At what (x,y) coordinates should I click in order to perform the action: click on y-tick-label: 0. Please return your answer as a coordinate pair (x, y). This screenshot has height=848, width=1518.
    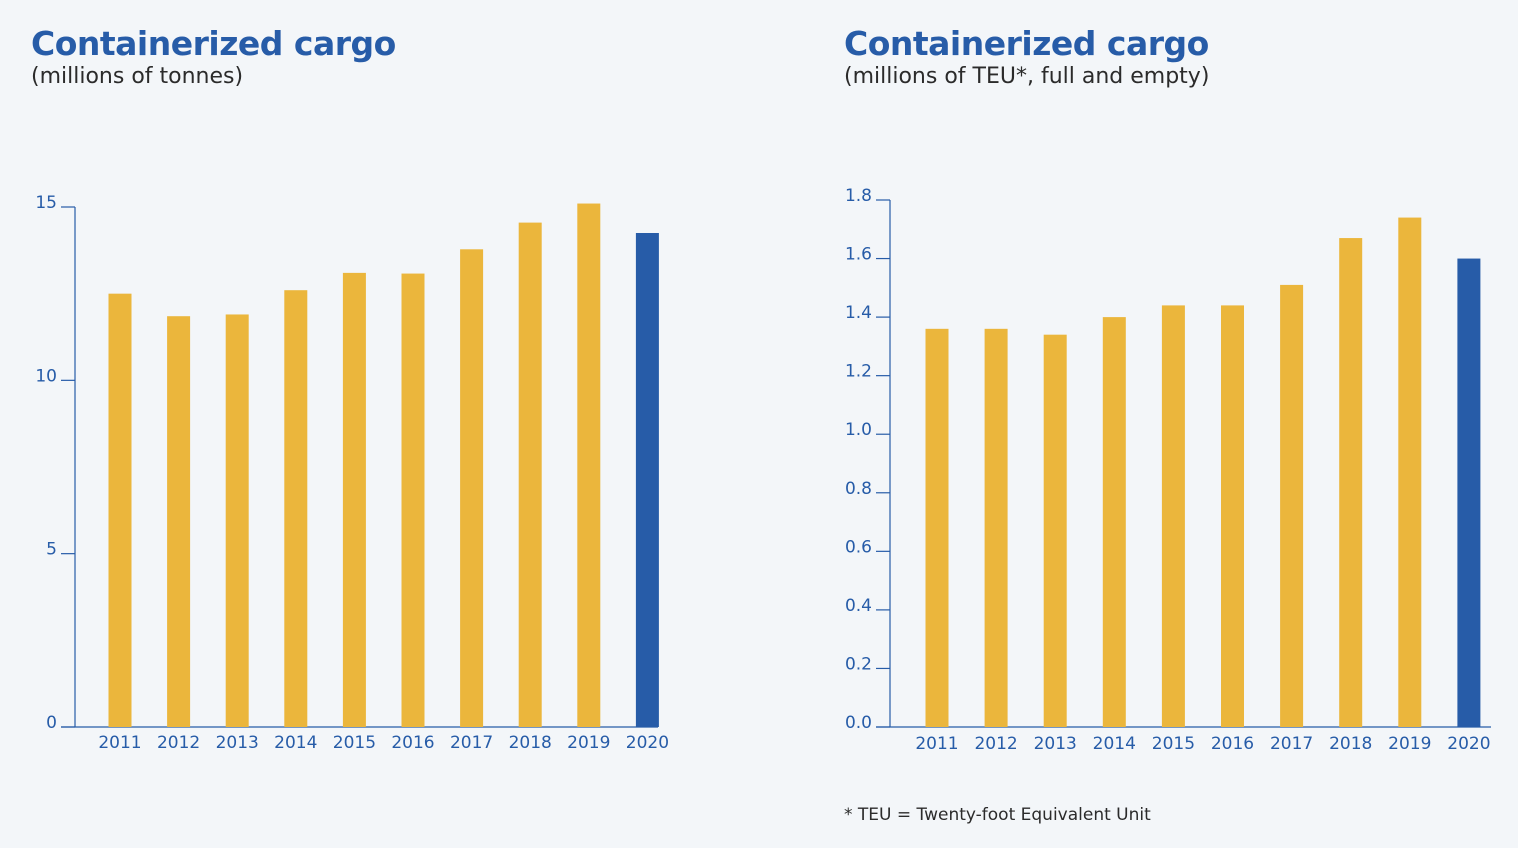
    Looking at the image, I should click on (51, 723).